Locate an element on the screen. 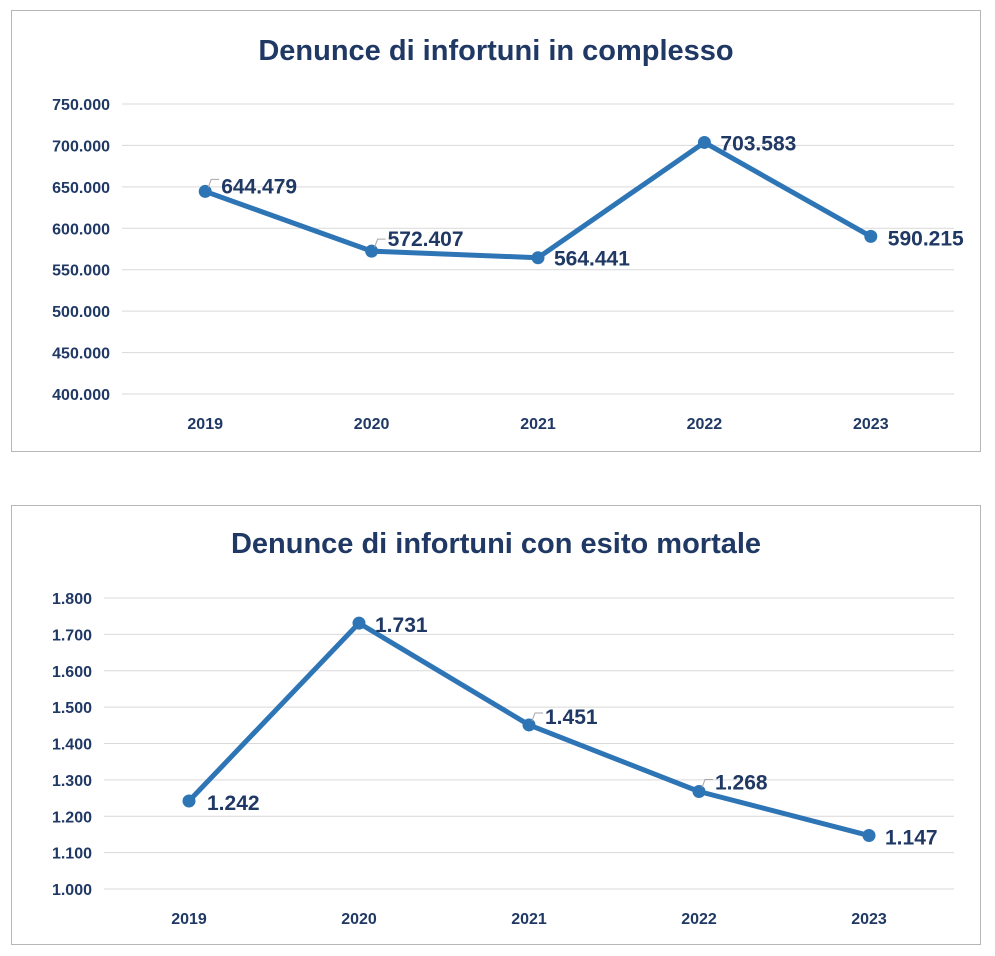 Image resolution: width=995 pixels, height=956 pixels. y-tick-label: 600.000 is located at coordinates (81, 229).